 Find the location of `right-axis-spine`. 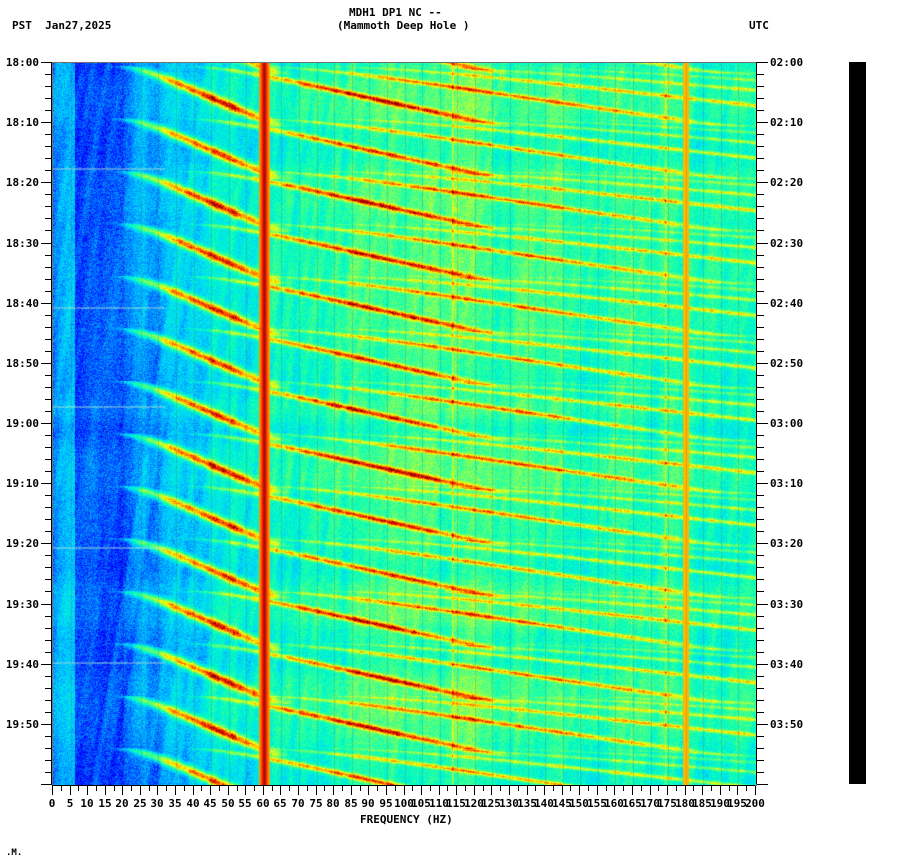

right-axis-spine is located at coordinates (756, 423).